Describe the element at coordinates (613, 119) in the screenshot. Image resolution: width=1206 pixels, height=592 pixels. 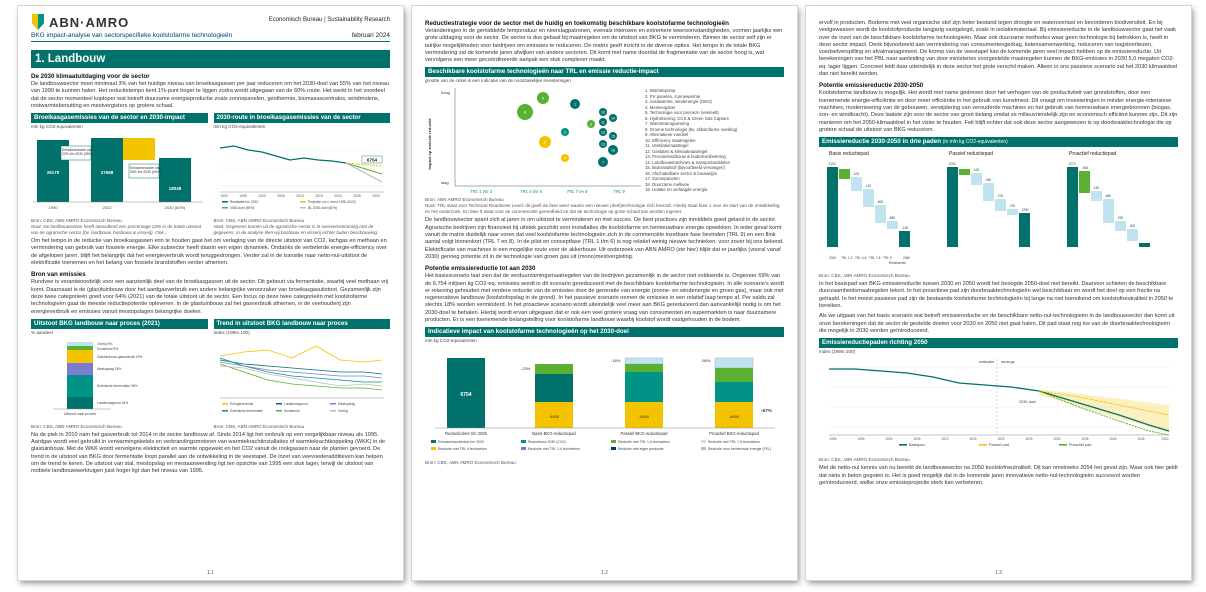
I see `svg-text: 14` at that location.